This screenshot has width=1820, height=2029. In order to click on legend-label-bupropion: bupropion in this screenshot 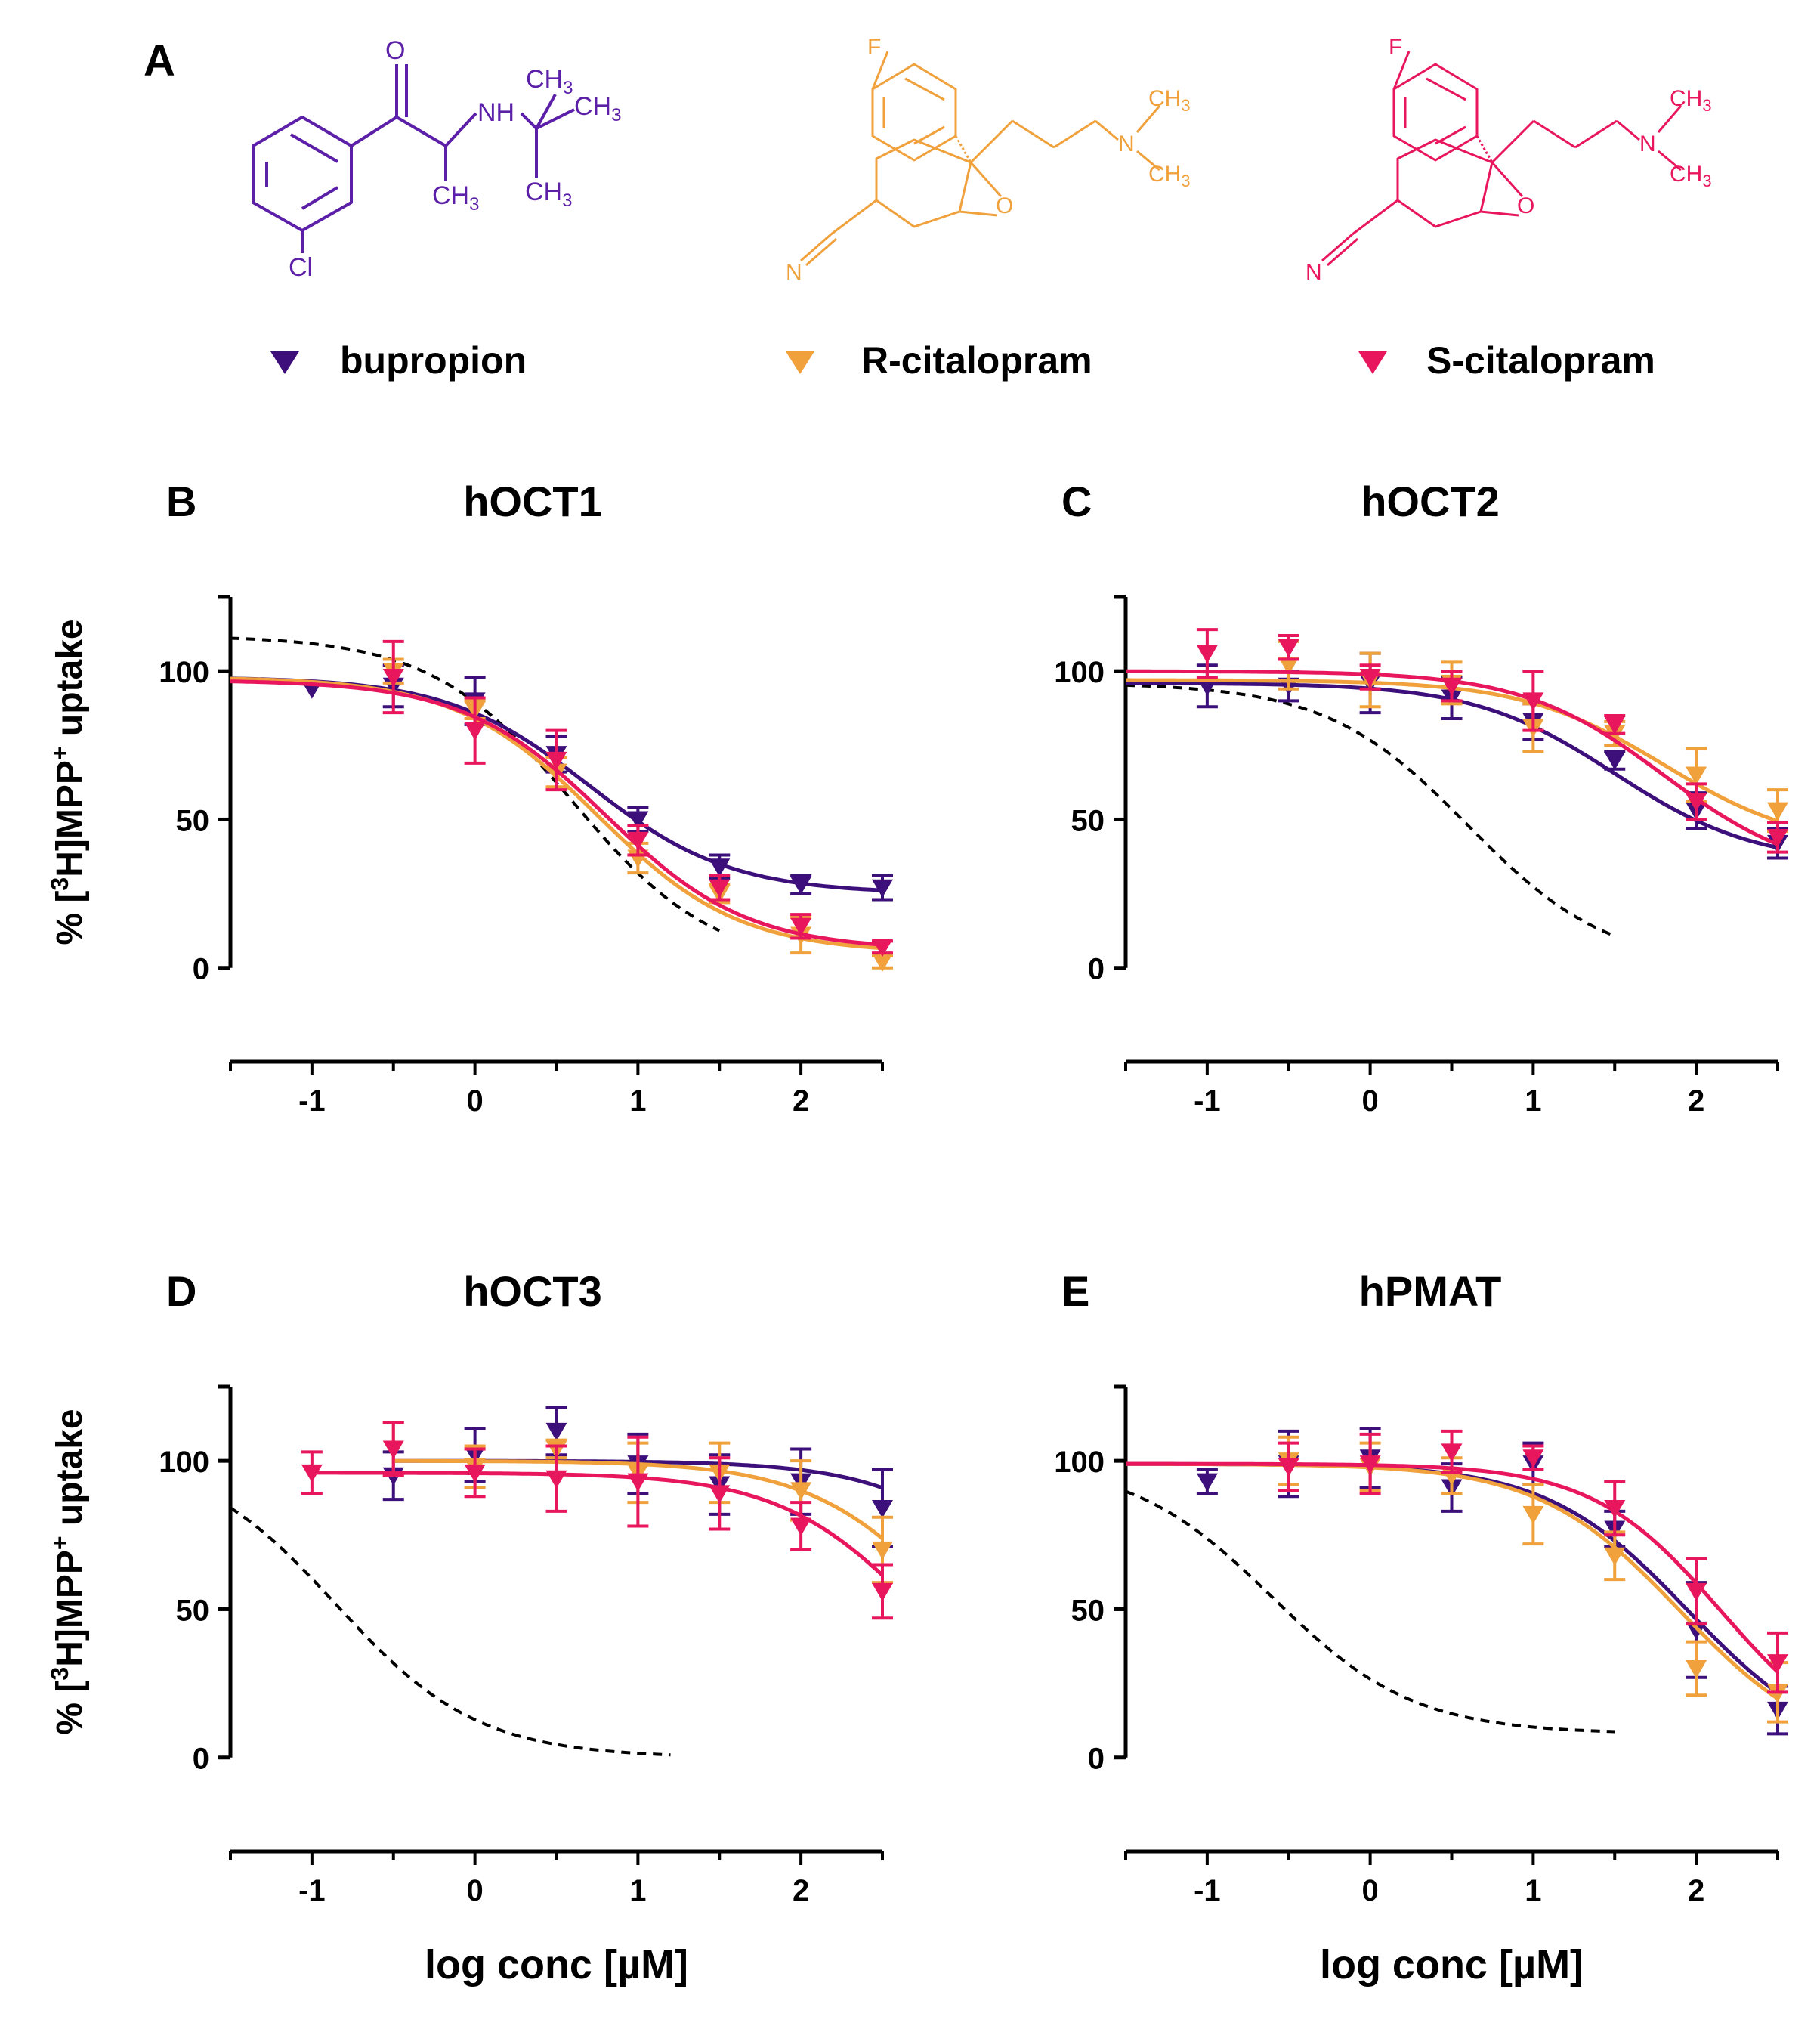, I will do `click(433, 361)`.